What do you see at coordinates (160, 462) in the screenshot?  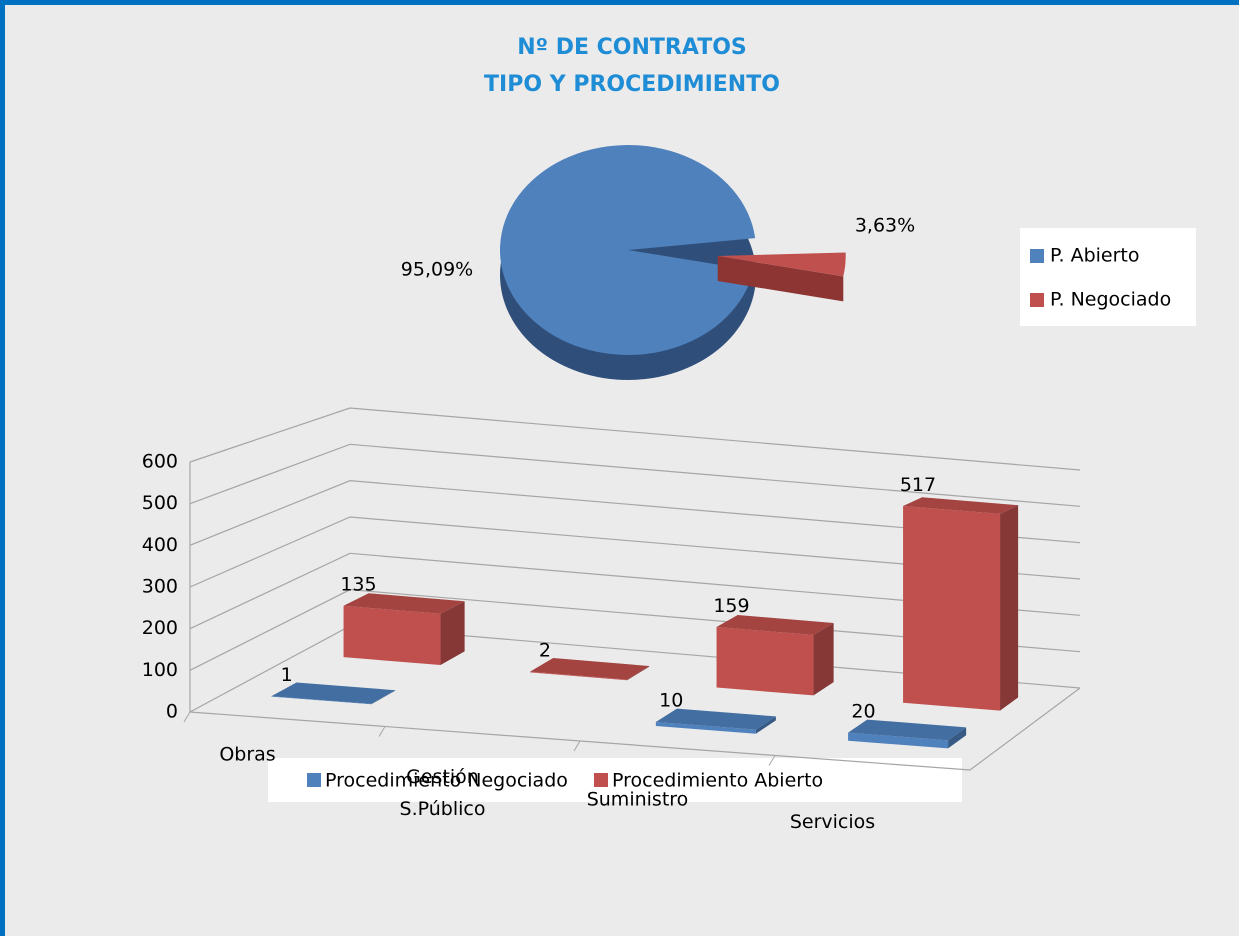 I see `y-tick-label: 600` at bounding box center [160, 462].